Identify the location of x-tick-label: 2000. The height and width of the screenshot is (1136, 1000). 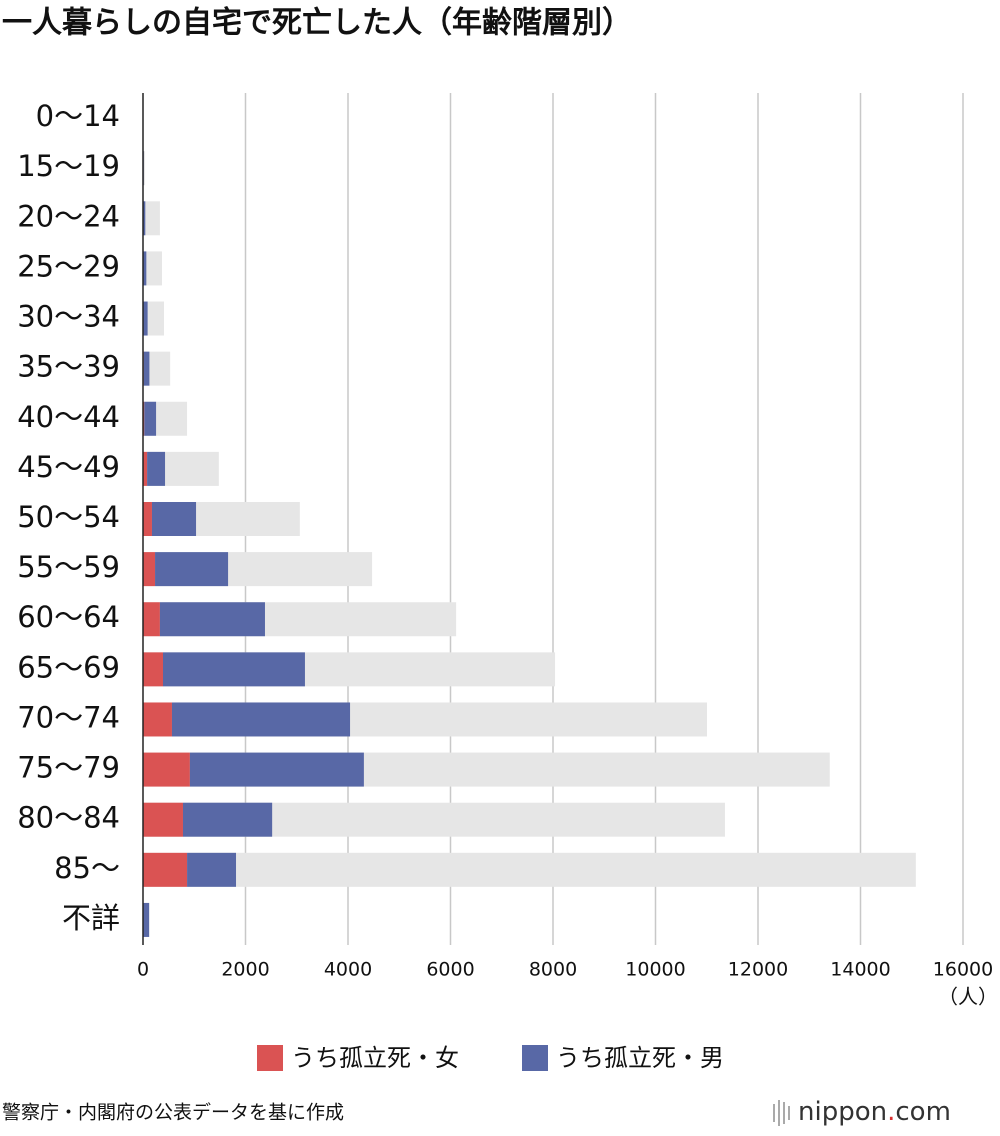
(245, 970).